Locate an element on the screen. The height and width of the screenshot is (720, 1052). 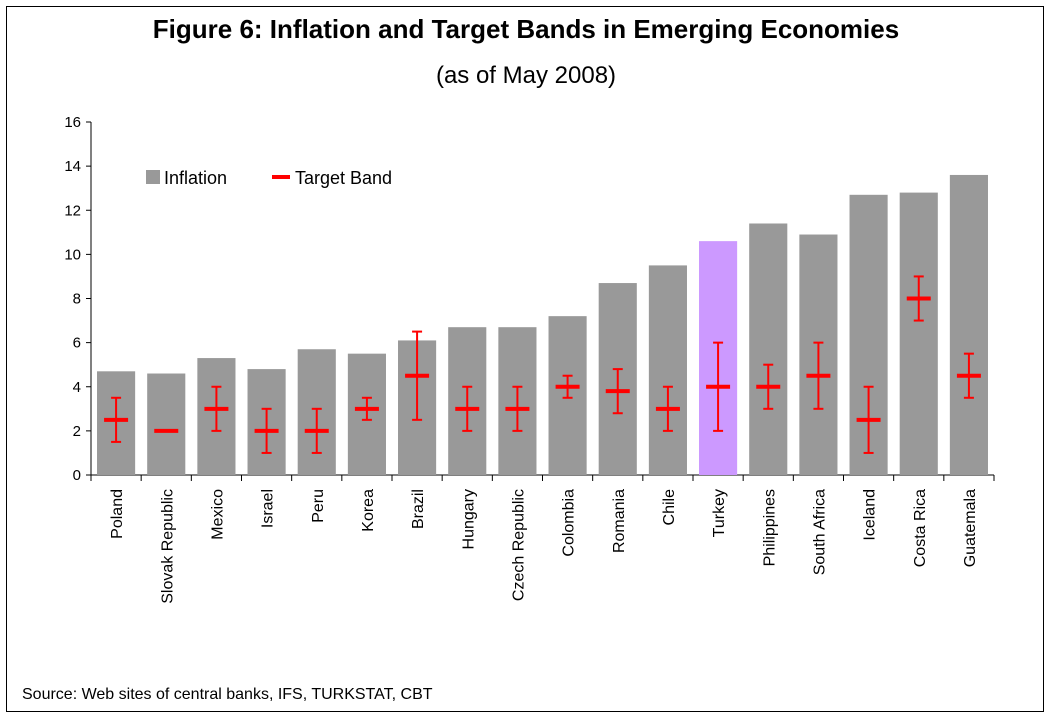
x-category-label: South Africa is located at coordinates (819, 532).